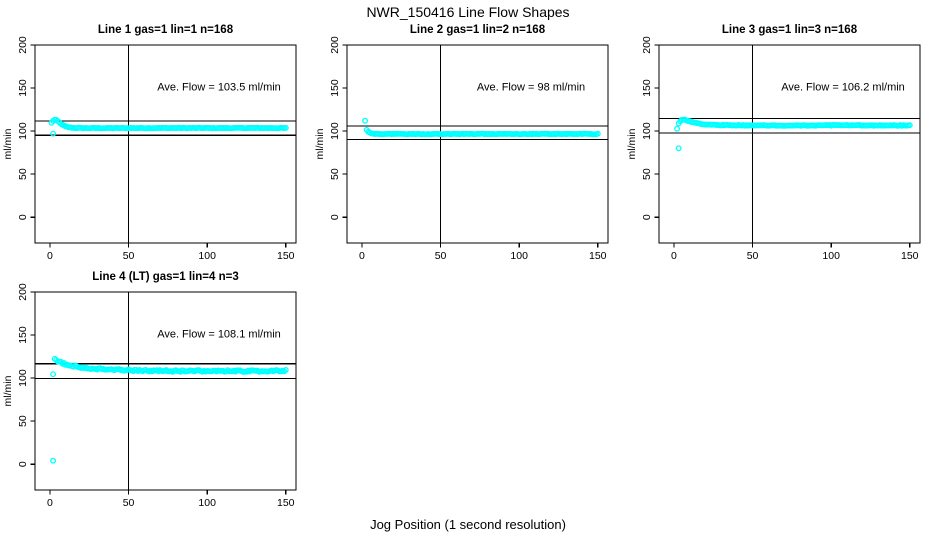 Image resolution: width=936 pixels, height=540 pixels. What do you see at coordinates (468, 524) in the screenshot?
I see `x-axis-label: Jog Position (1 second resolution)` at bounding box center [468, 524].